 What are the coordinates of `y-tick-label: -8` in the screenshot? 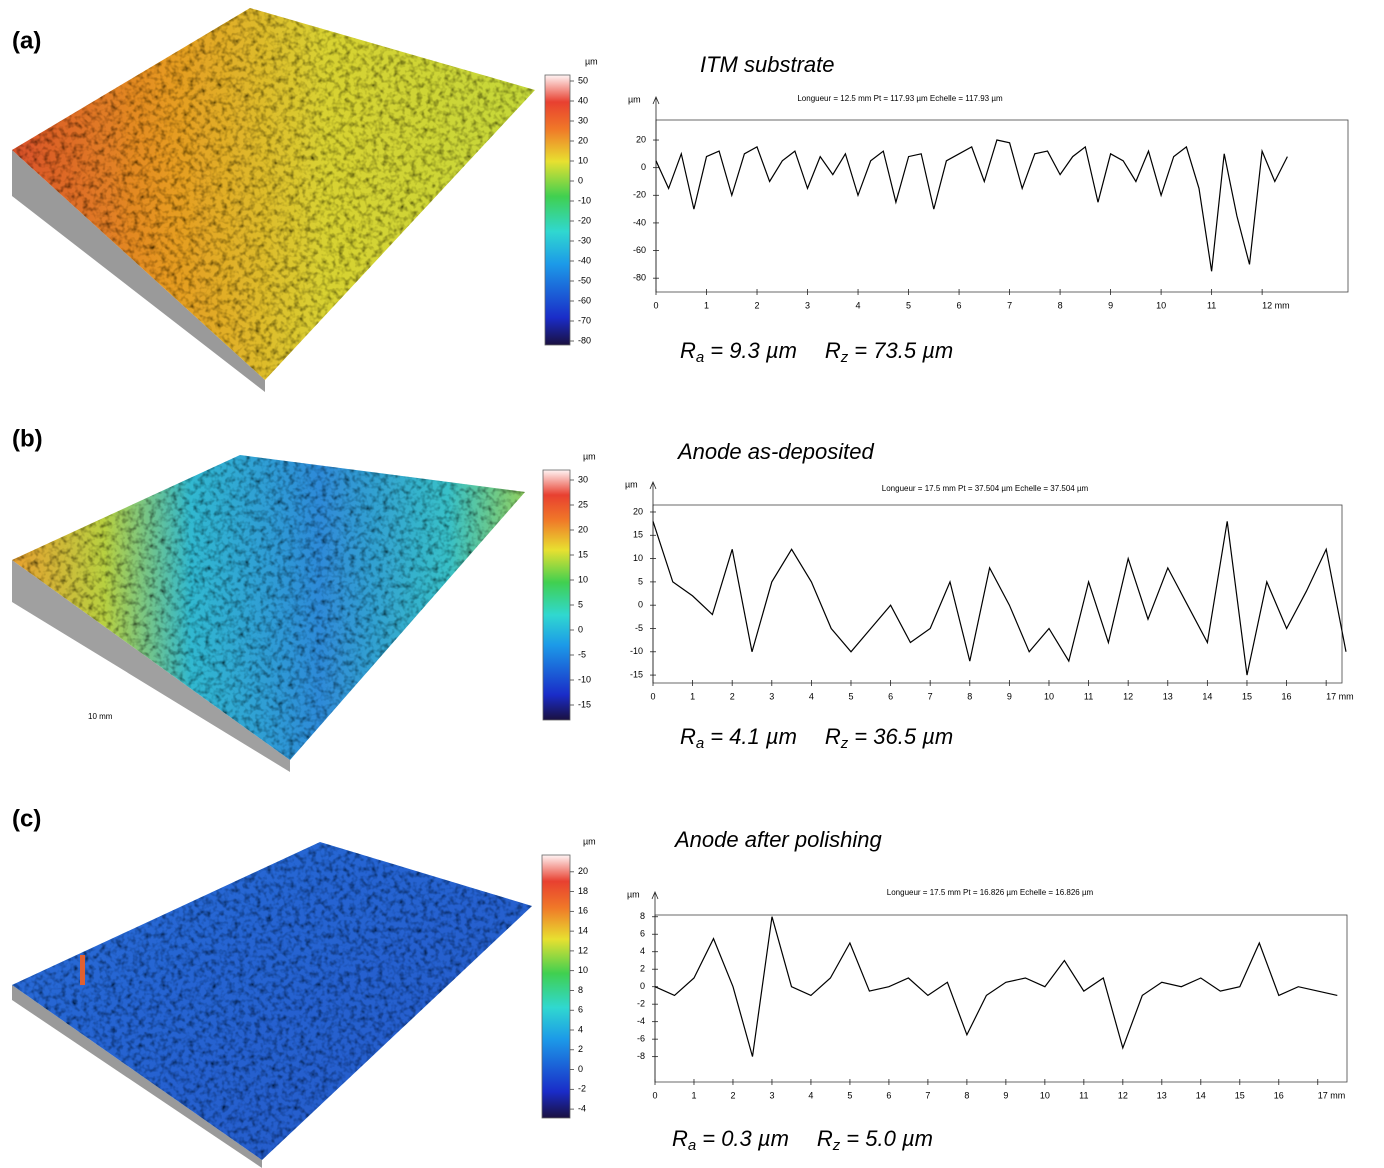 It's located at (641, 1056).